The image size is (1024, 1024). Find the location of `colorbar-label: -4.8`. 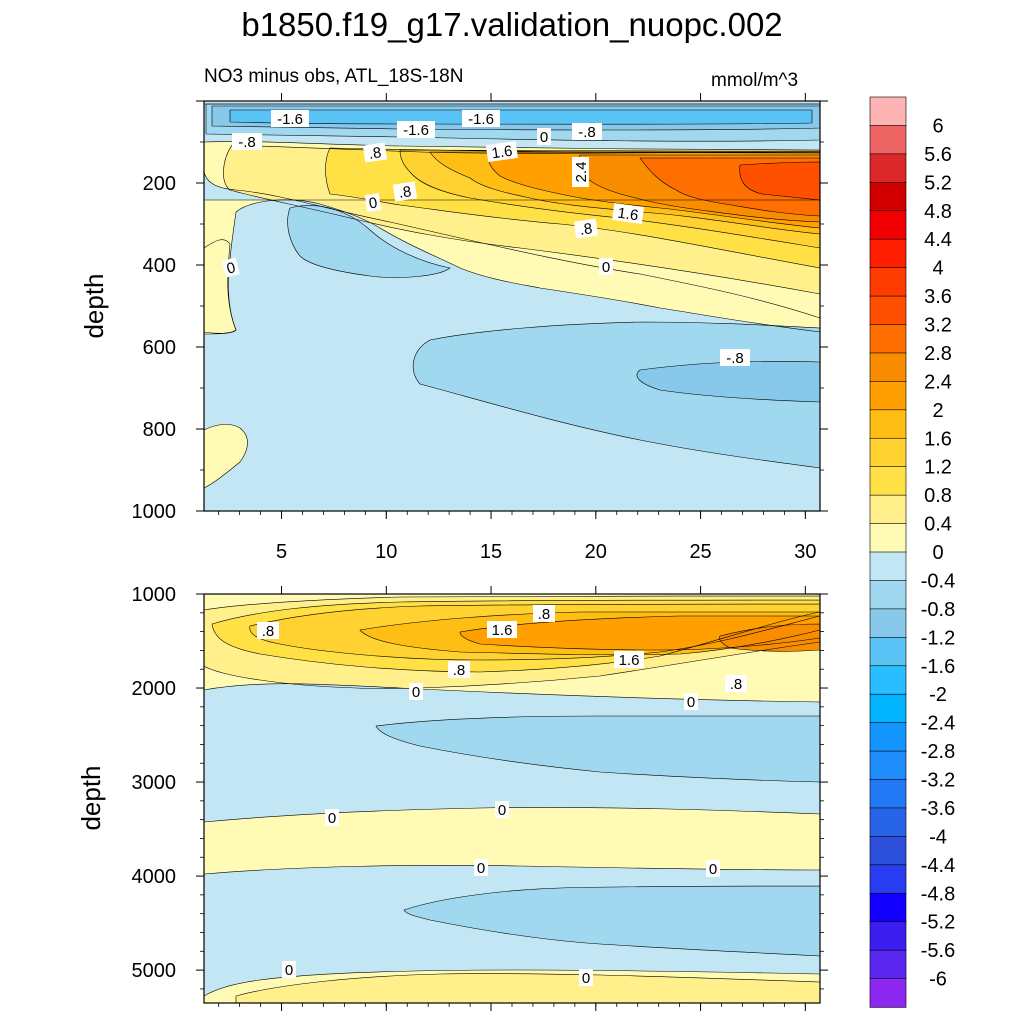

colorbar-label: -4.8 is located at coordinates (938, 894).